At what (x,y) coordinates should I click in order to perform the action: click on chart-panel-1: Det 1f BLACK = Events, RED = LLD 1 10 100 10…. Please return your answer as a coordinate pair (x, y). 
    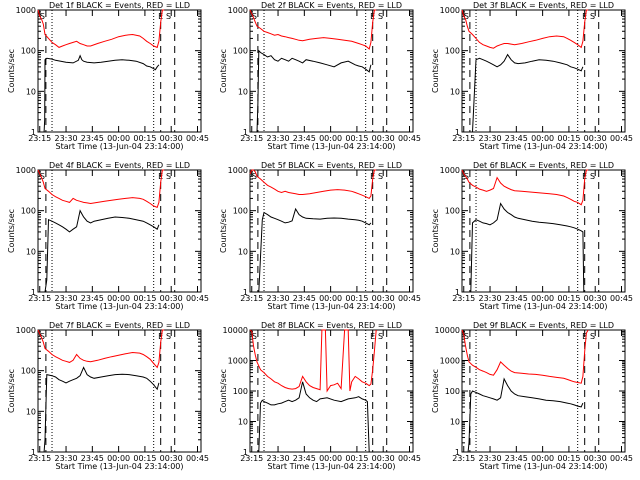
    Looking at the image, I should click on (108, 76).